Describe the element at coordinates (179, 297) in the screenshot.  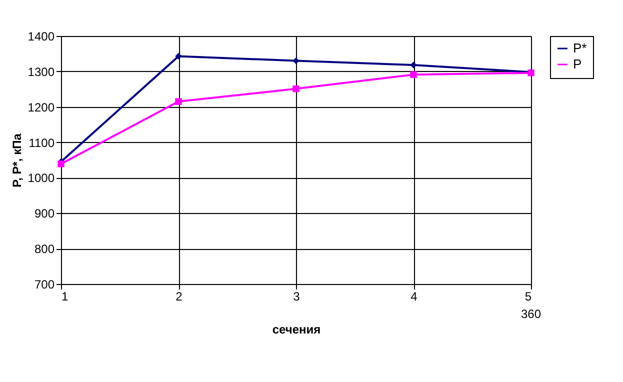
I see `x-tick-label: 2` at that location.